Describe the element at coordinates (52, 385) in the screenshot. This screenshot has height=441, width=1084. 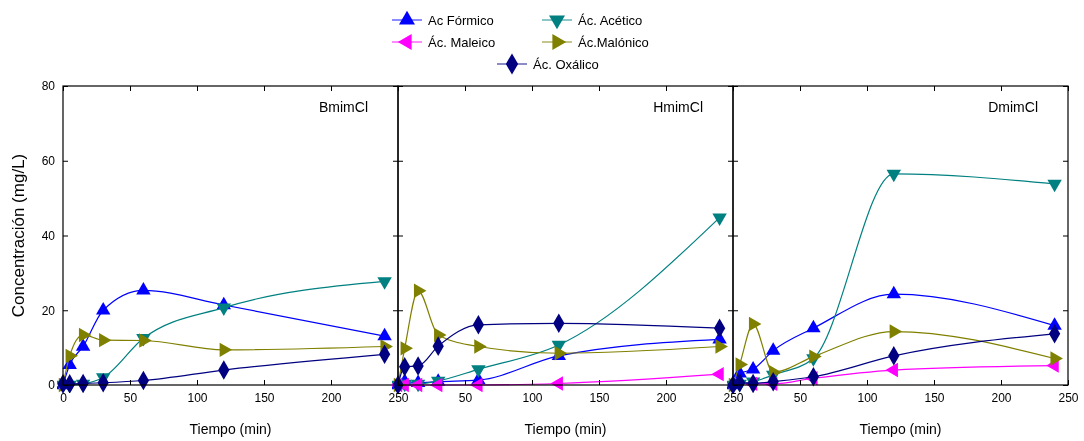
I see `y-tick-label: 0` at that location.